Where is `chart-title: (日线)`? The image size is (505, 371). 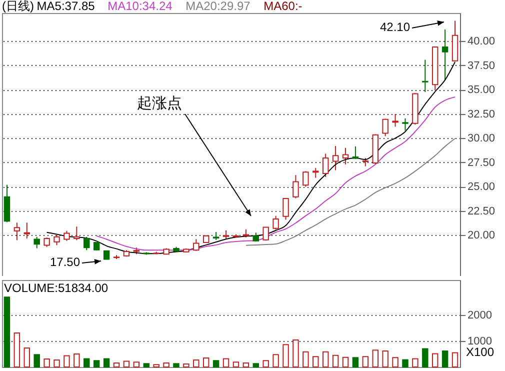
chart-title: (日线) is located at coordinates (18, 6).